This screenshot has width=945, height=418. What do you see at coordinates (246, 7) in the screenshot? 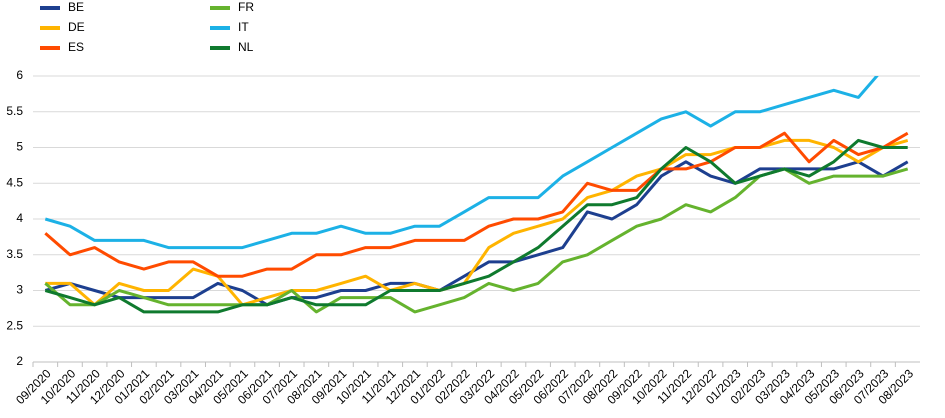
I see `legend-label: FR` at bounding box center [246, 7].